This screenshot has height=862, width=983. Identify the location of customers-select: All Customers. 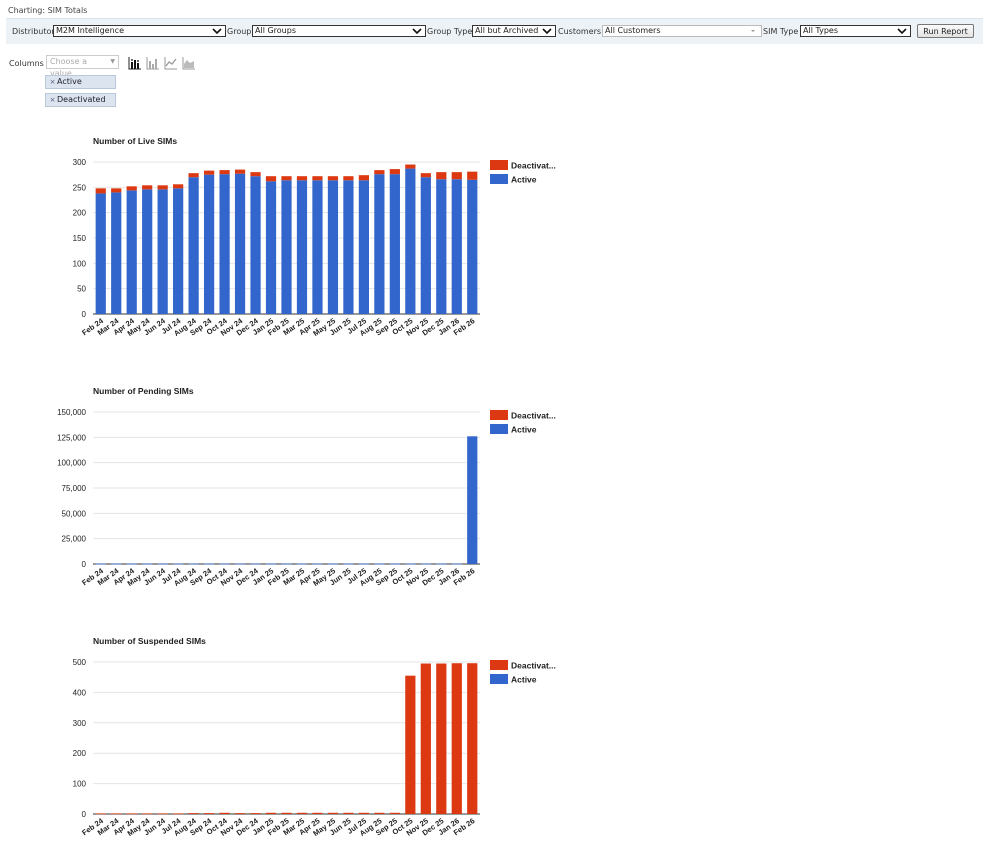
(682, 31).